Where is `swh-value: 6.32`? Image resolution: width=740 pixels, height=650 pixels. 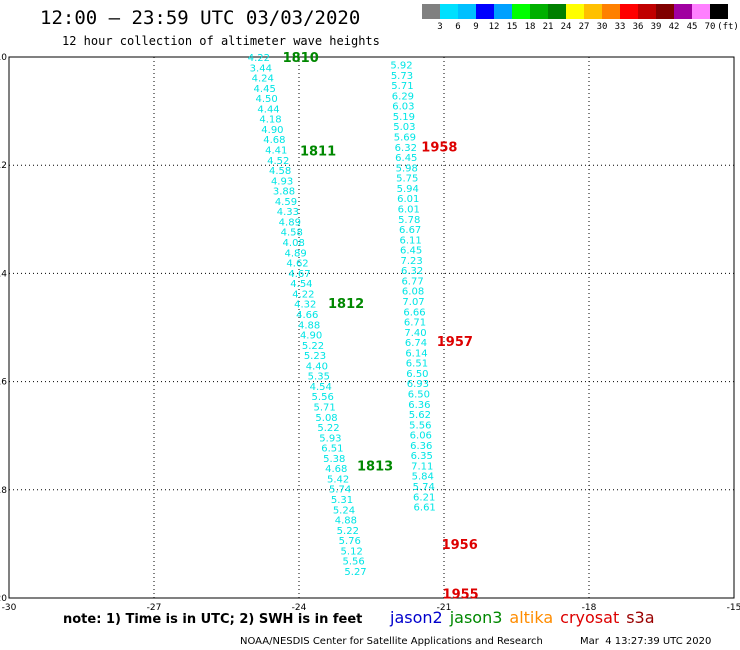 swh-value: 6.32 is located at coordinates (406, 148).